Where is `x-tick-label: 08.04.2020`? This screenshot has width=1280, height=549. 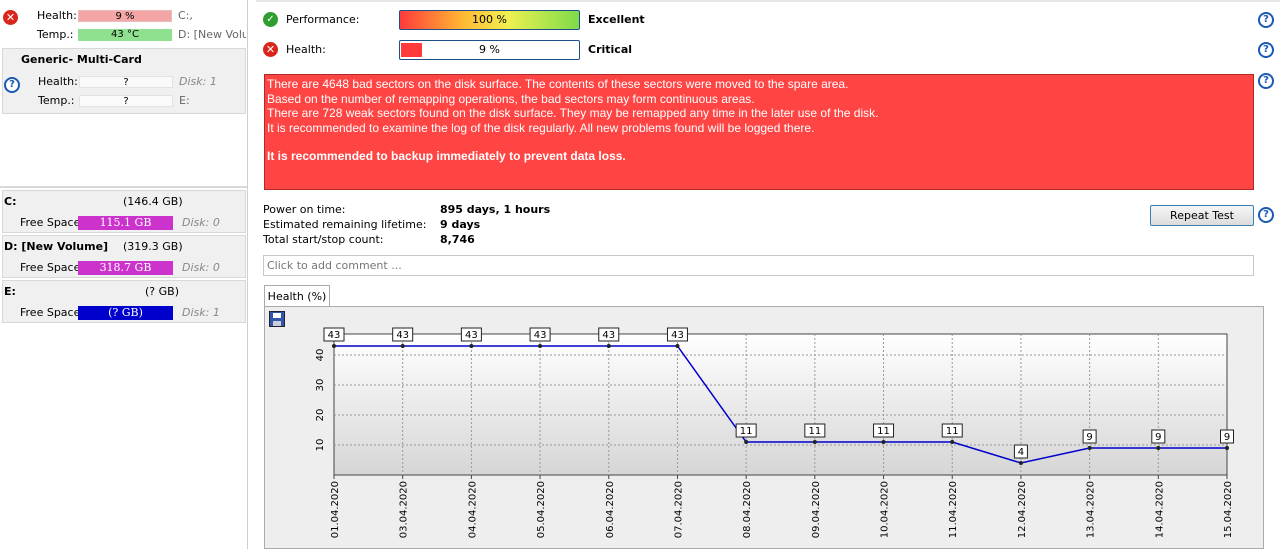 x-tick-label: 08.04.2020 is located at coordinates (747, 509).